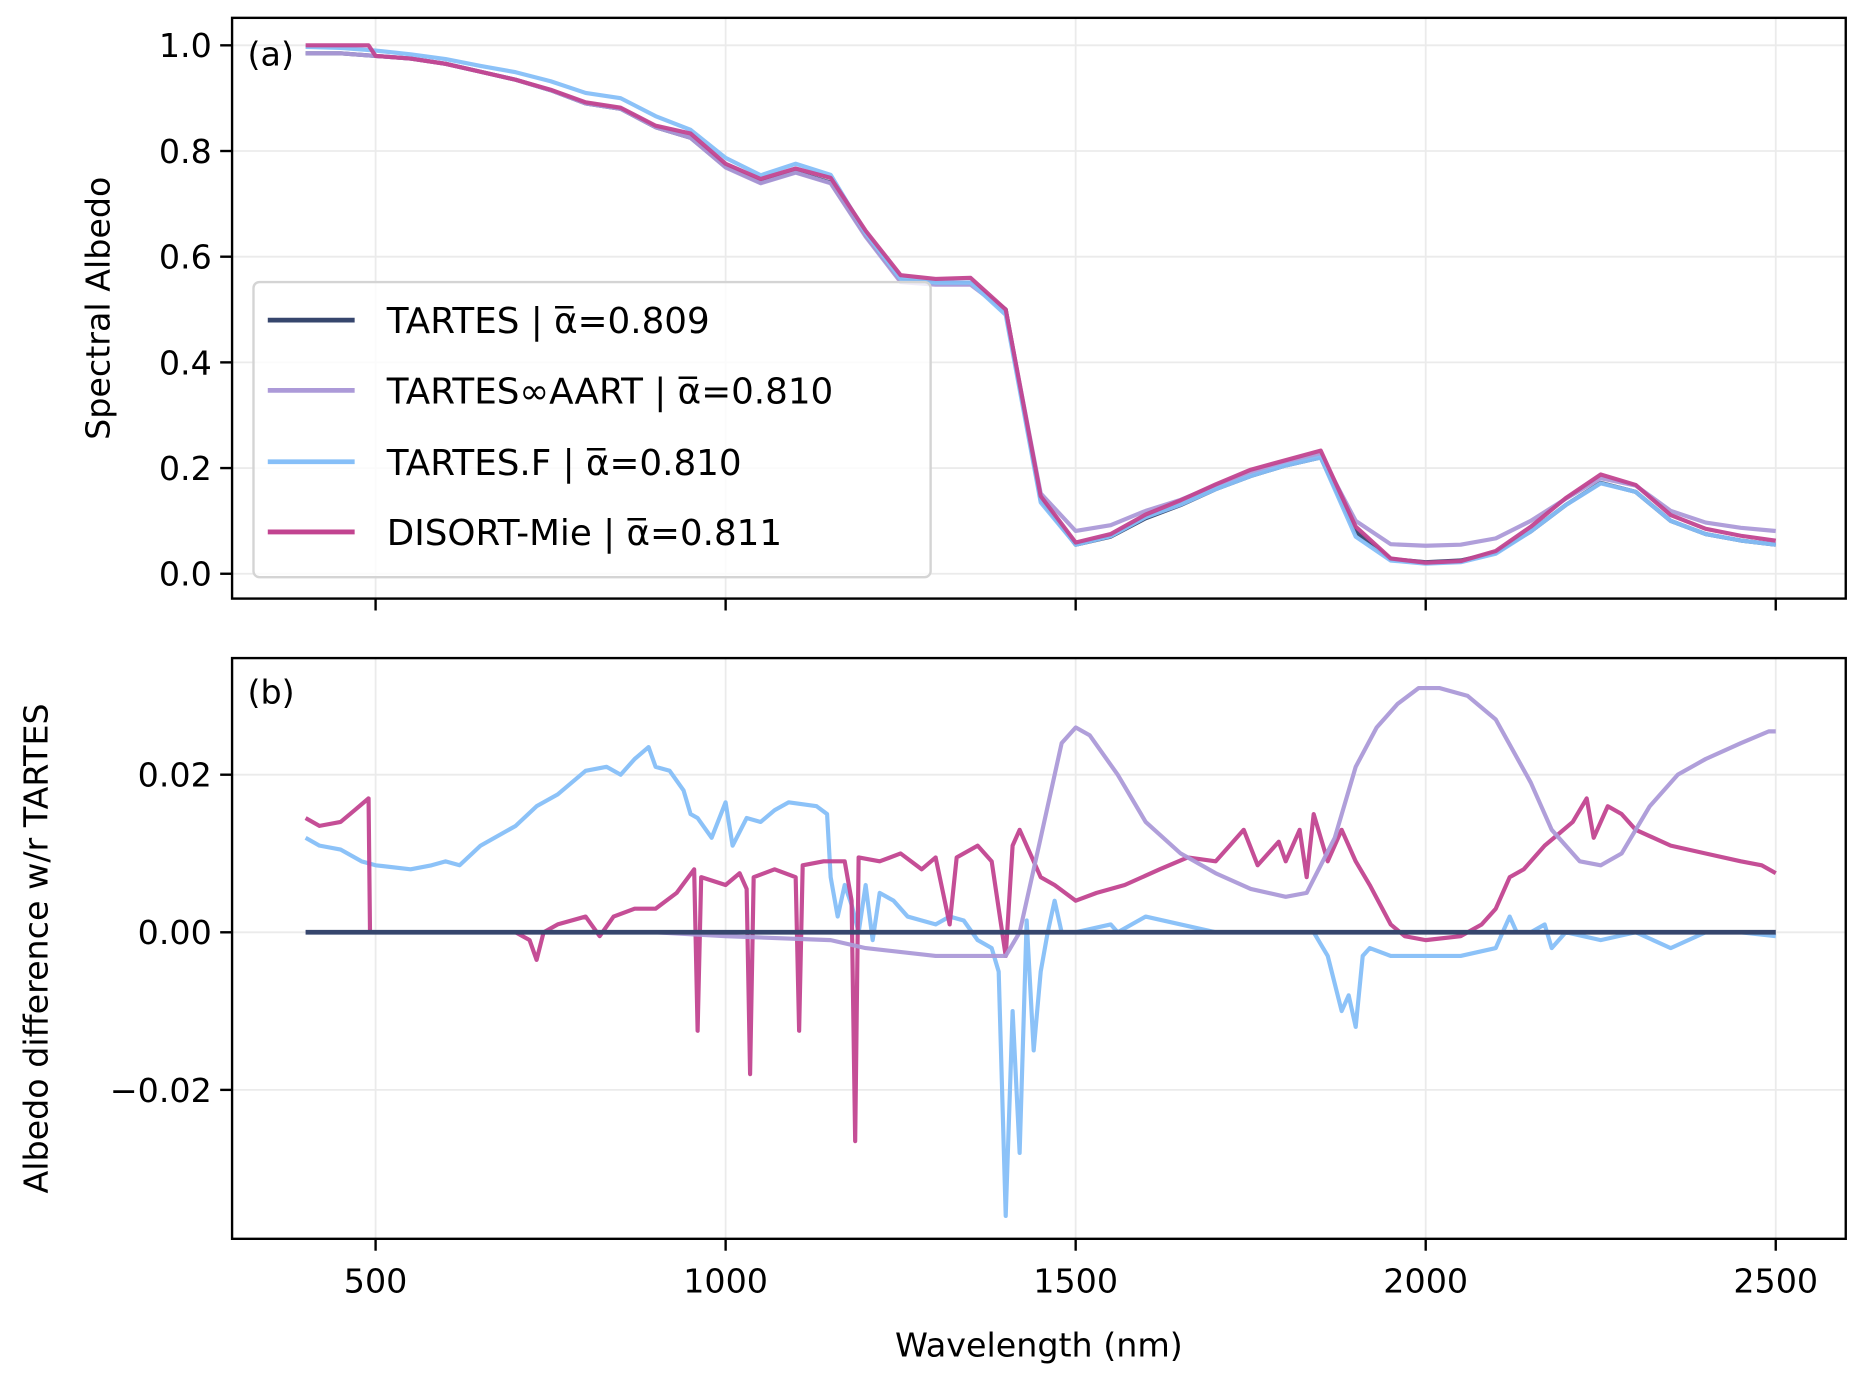 The image size is (1866, 1384). I want to click on x-tick-label: 2500, so click(1775, 1280).